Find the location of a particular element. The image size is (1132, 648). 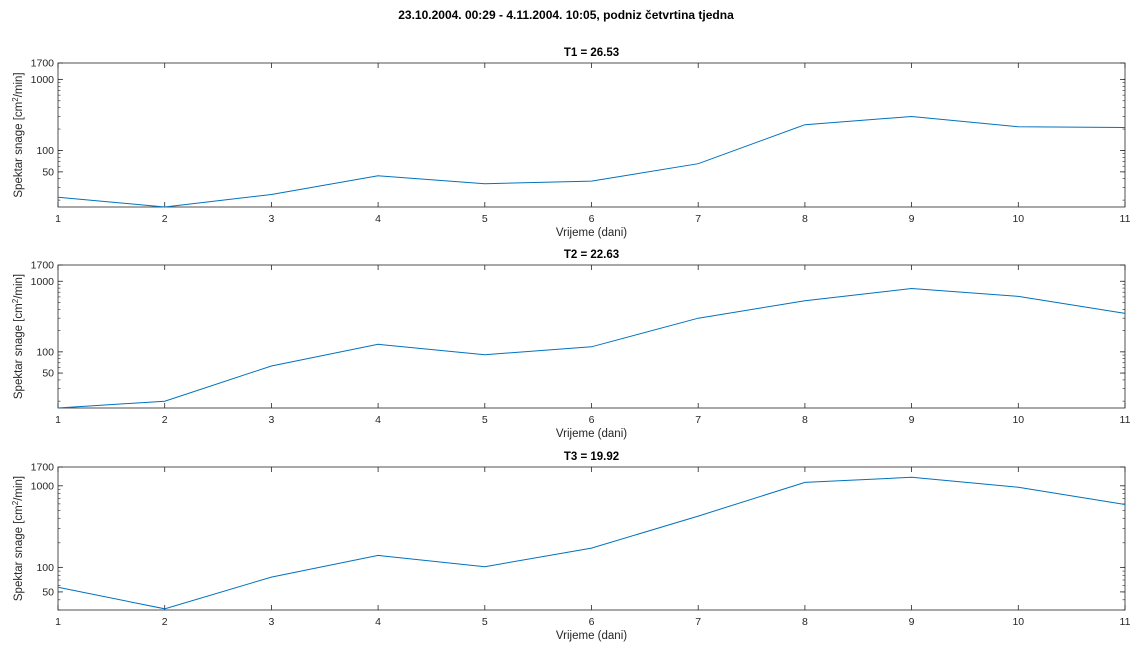

plot2-xtick-label: 7 is located at coordinates (698, 420).